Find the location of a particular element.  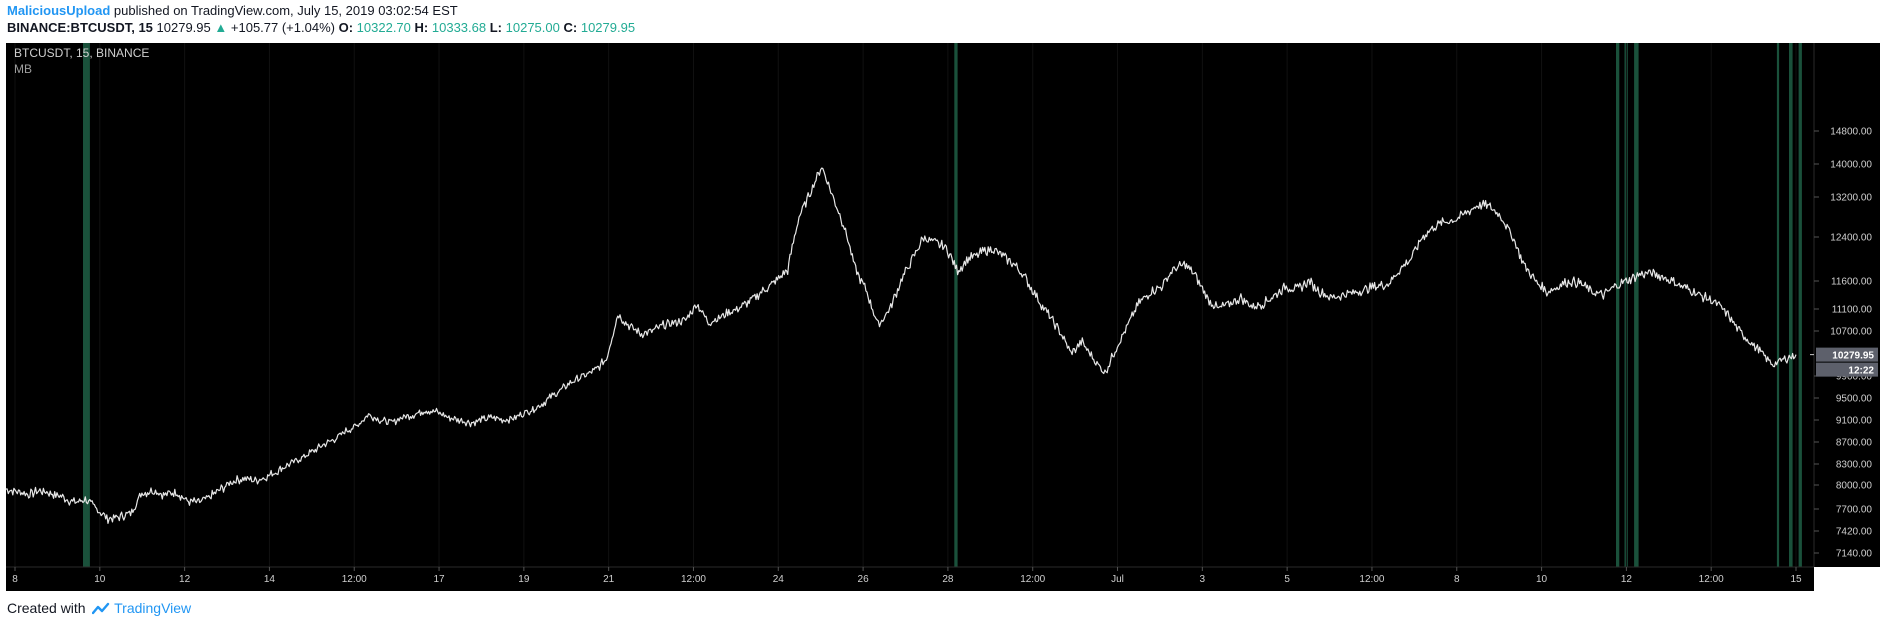

footer-credit: Created with TradingView is located at coordinates (99, 608).